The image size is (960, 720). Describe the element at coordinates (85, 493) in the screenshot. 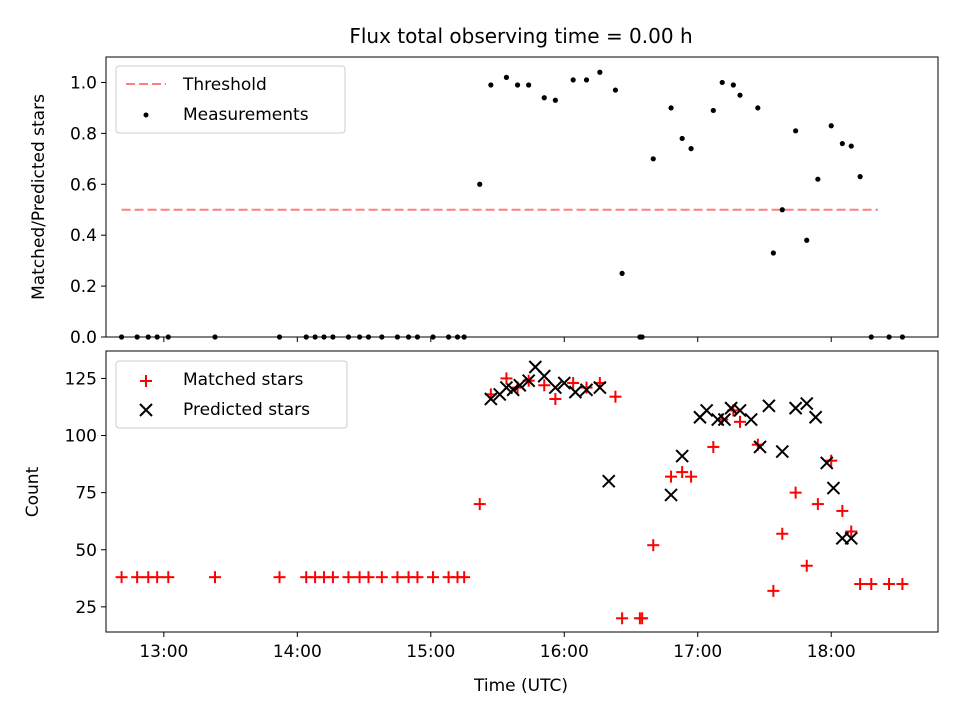

I see `bottom-y-ticks: 25 50 75 100 125` at that location.